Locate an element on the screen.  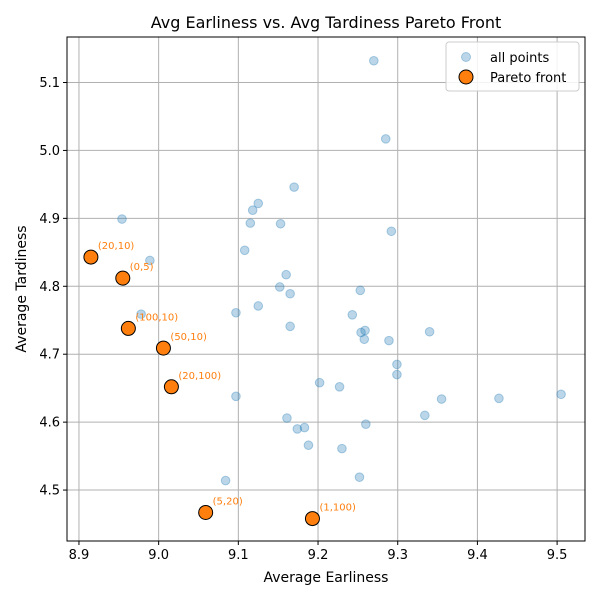
pareto-point-label: (1,100) is located at coordinates (337, 508).